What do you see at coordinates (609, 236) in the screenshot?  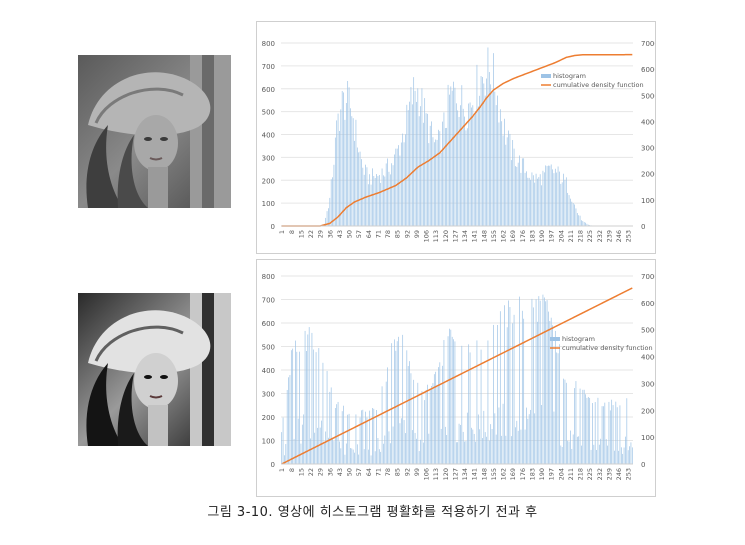 I see `x-tick-label: 239` at bounding box center [609, 236].